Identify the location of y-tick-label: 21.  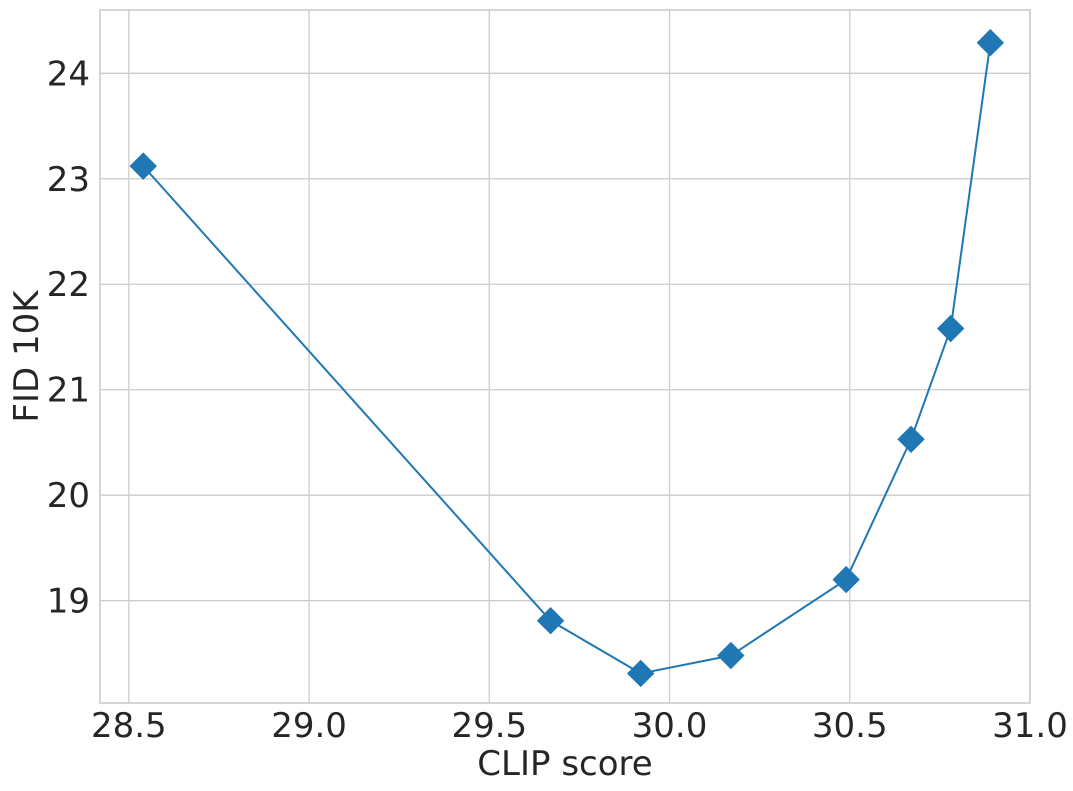
(68, 391).